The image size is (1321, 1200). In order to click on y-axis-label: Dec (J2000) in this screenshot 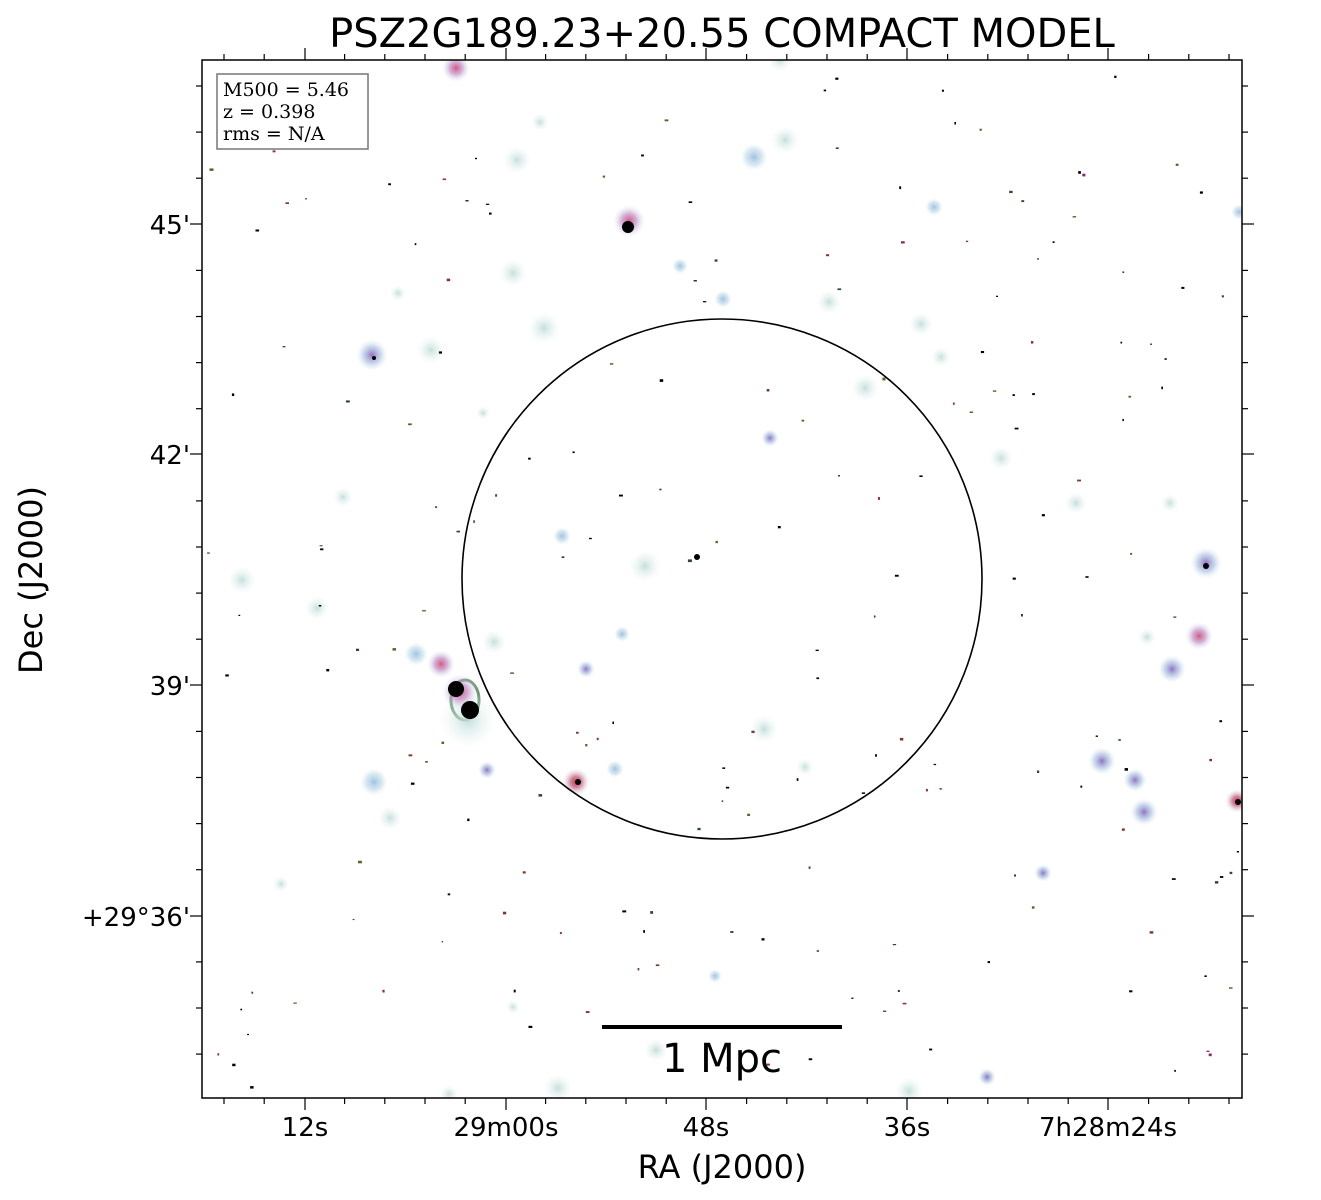, I will do `click(31, 580)`.